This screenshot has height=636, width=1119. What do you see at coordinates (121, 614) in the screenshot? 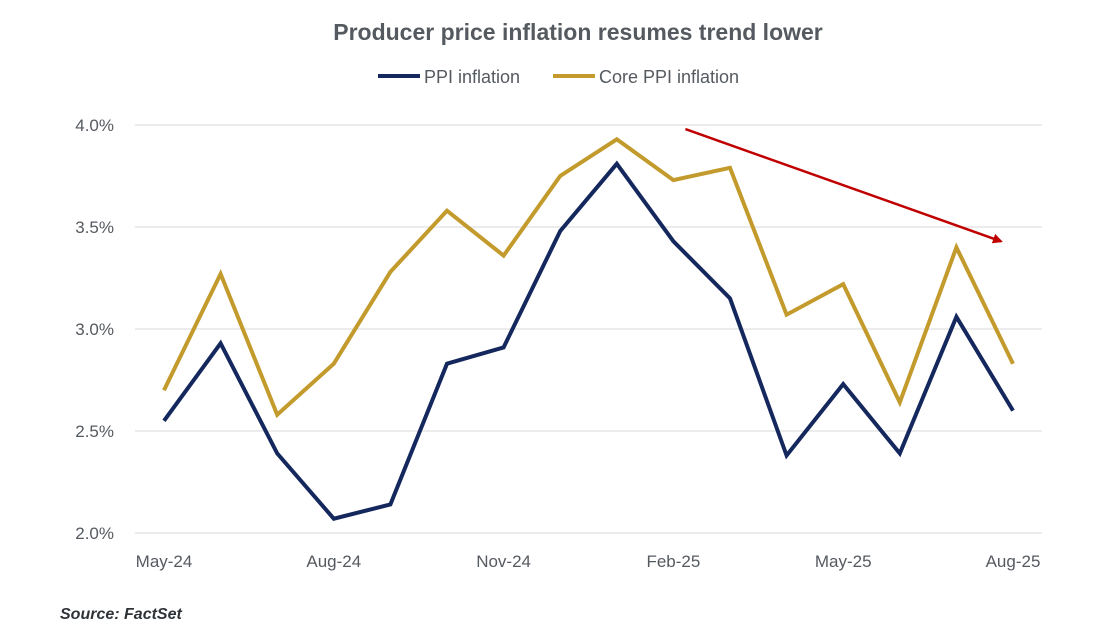
I see `source-note: Source: FactSet` at bounding box center [121, 614].